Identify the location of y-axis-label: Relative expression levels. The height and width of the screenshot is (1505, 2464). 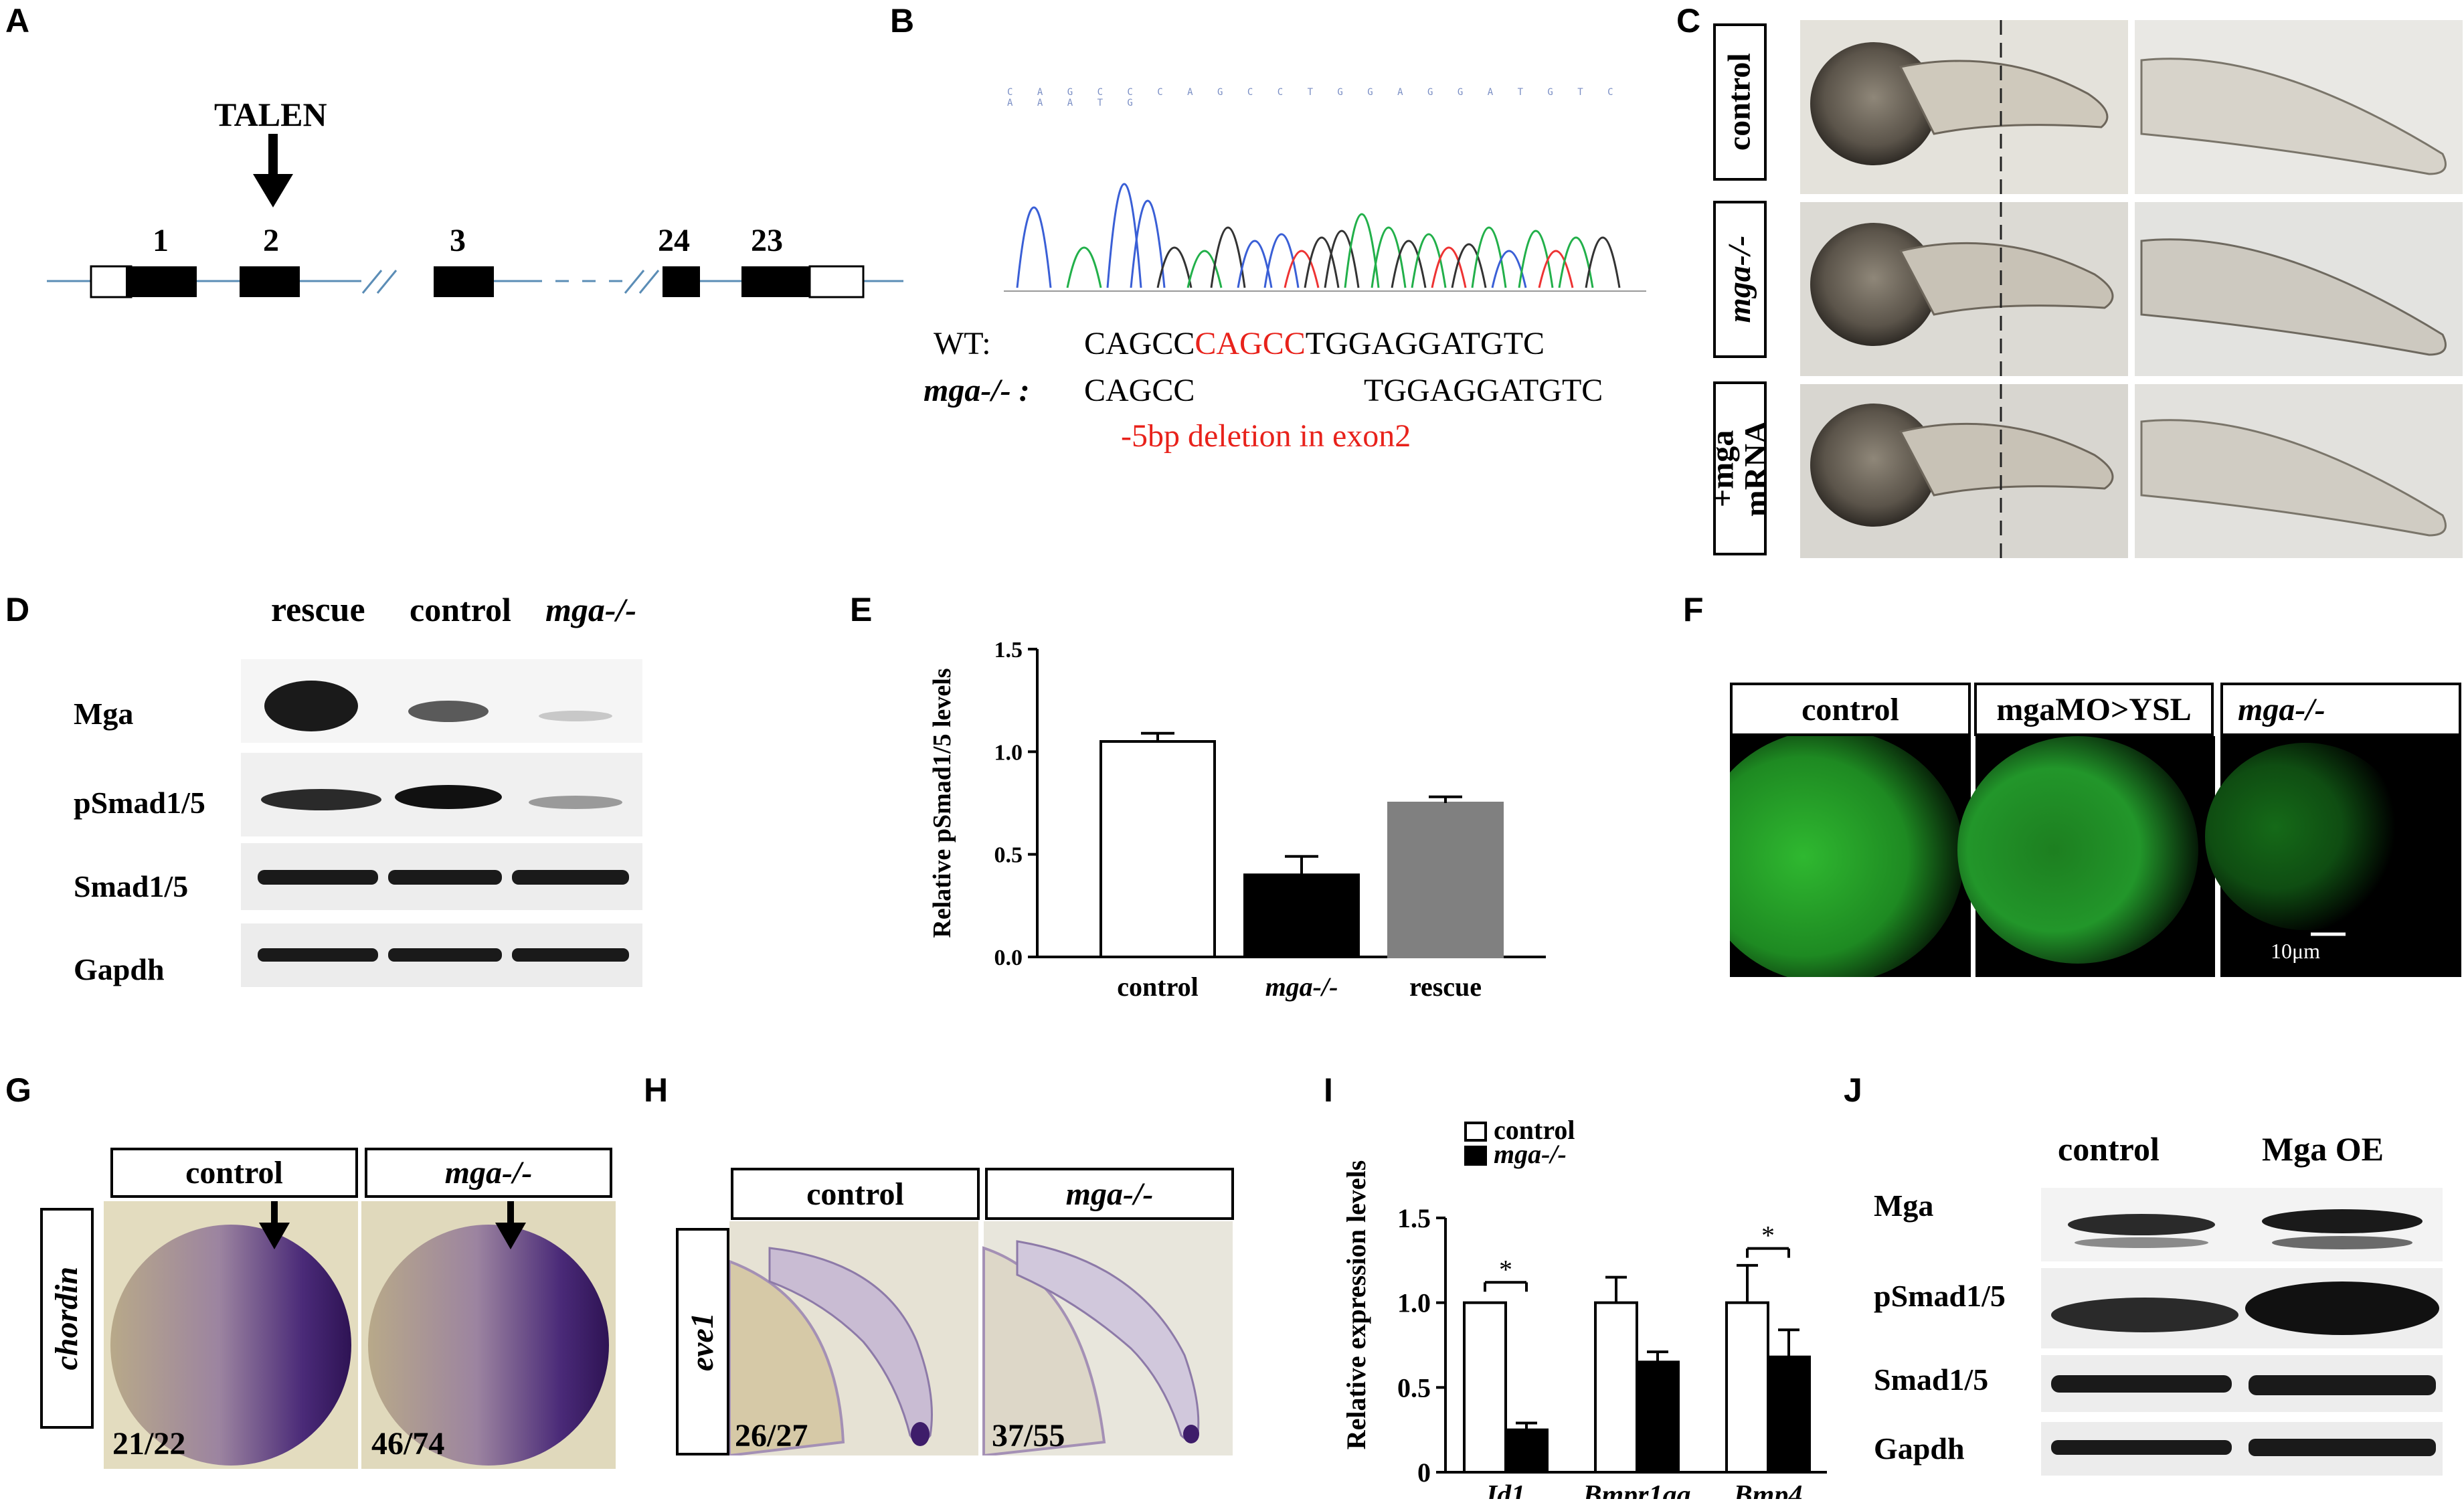
(1356, 1305).